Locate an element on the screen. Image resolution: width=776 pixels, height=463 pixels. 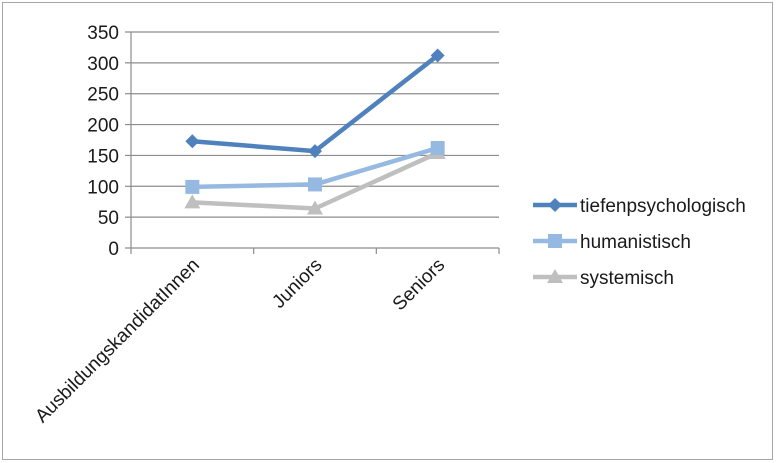
y-tick-label: 200 is located at coordinates (103, 126).